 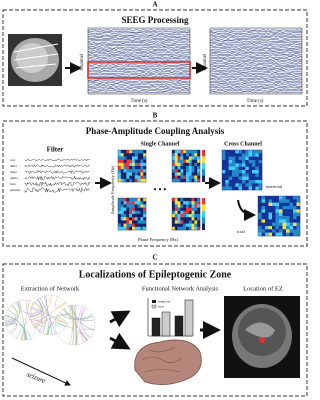 What do you see at coordinates (132, 166) in the screenshot?
I see `heat-frame` at bounding box center [132, 166].